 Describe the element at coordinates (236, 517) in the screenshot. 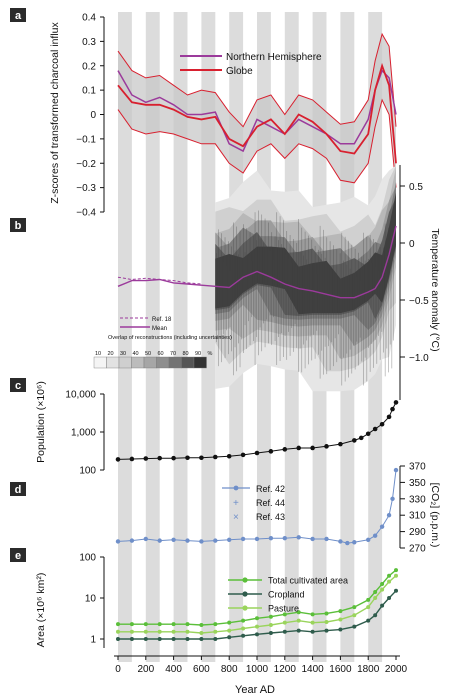

I see `legend-ref43-marker: ×` at that location.